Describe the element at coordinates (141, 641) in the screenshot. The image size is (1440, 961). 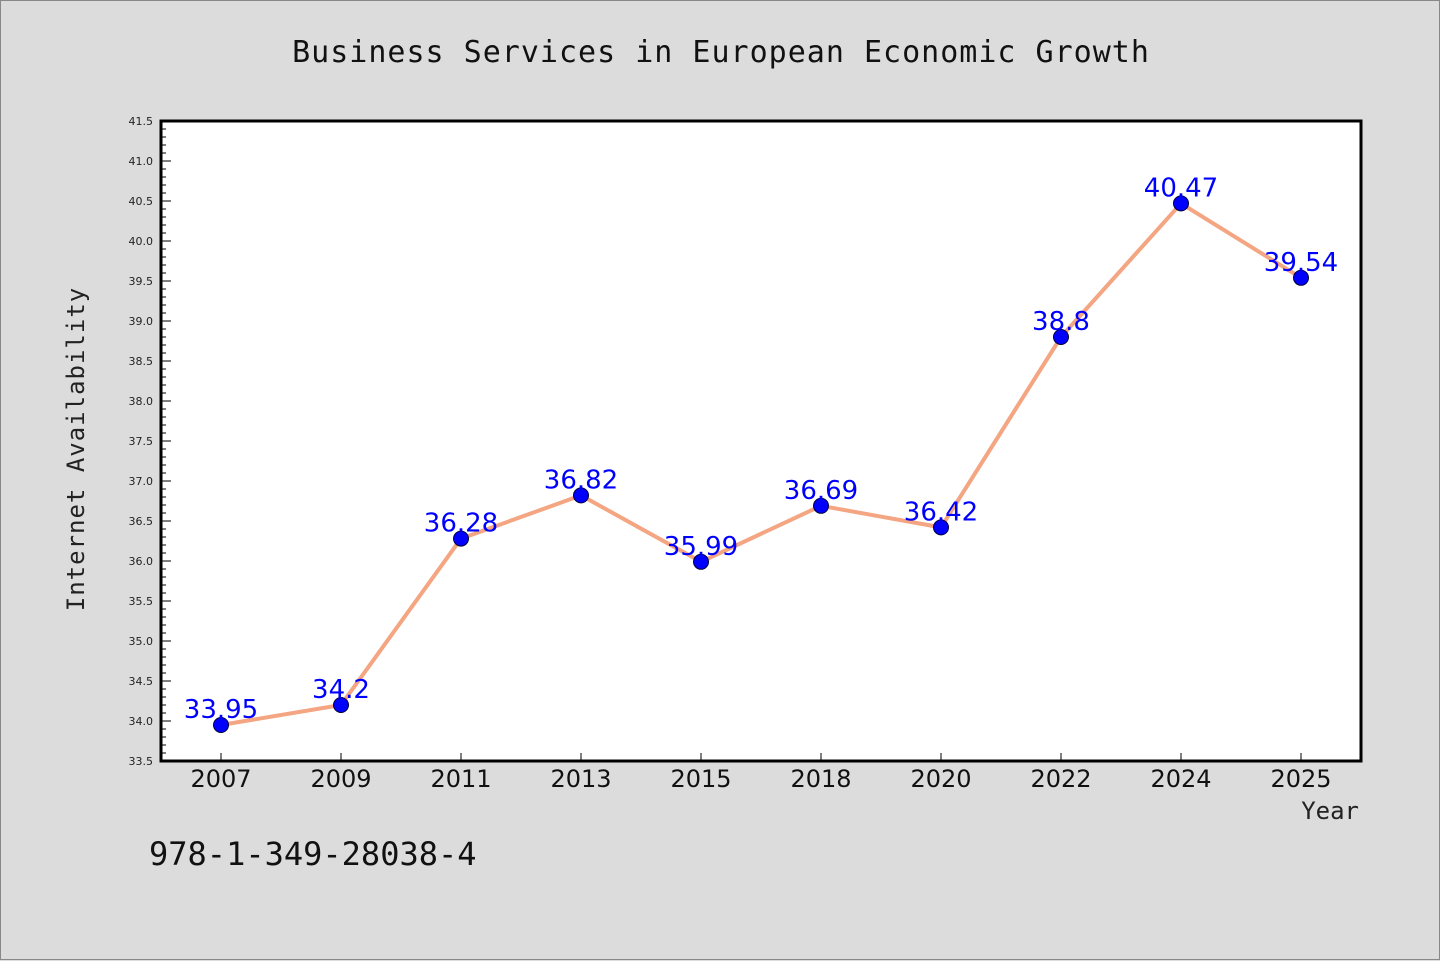
I see `y-tick-label: 35.0` at that location.